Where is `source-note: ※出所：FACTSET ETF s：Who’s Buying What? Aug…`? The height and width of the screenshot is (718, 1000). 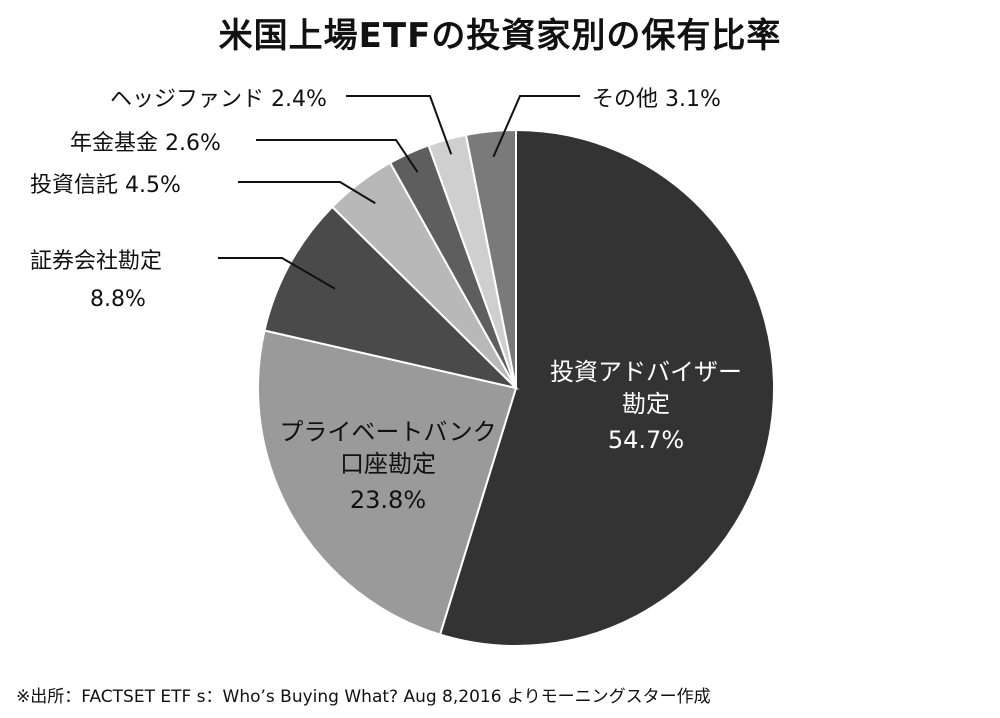 source-note: ※出所：FACTSET ETF s：Who’s Buying What? Aug… is located at coordinates (363, 697).